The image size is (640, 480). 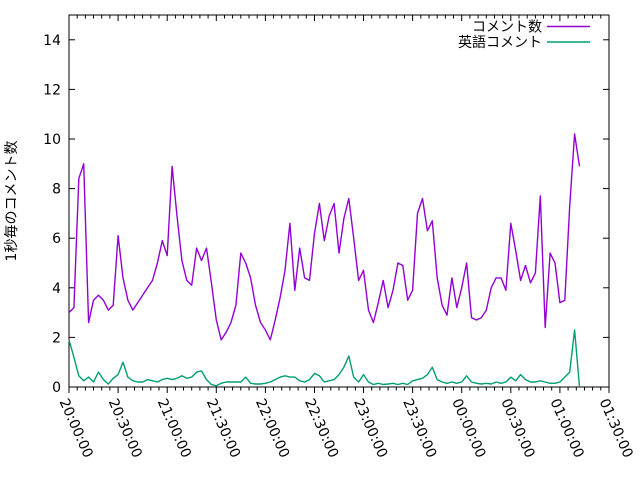 I want to click on y-axis-title: 1秒毎のコメント数, so click(x=12, y=201).